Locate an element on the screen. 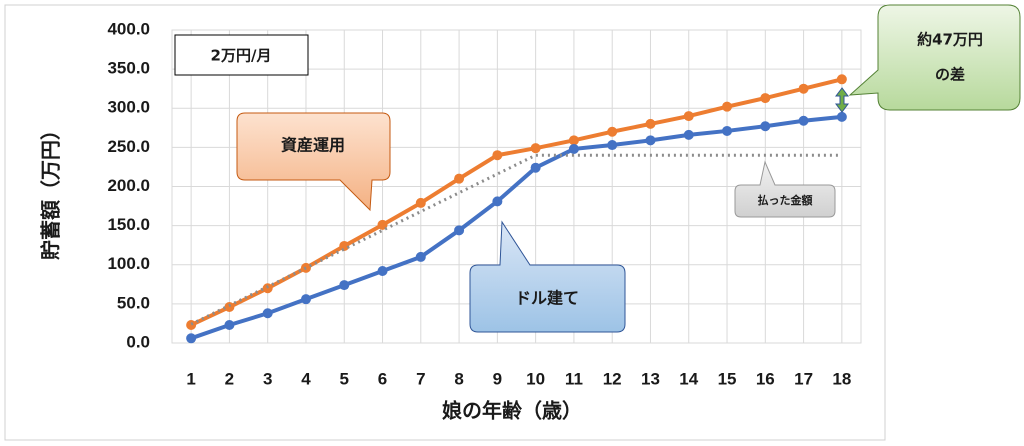 This screenshot has height=446, width=1024. x-tick-label: 6 is located at coordinates (382, 378).